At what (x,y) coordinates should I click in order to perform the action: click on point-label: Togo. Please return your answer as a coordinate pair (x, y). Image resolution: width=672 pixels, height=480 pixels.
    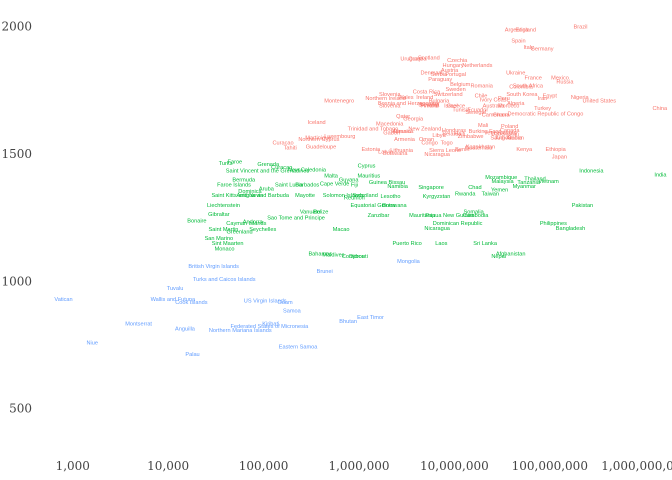
    Looking at the image, I should click on (447, 144).